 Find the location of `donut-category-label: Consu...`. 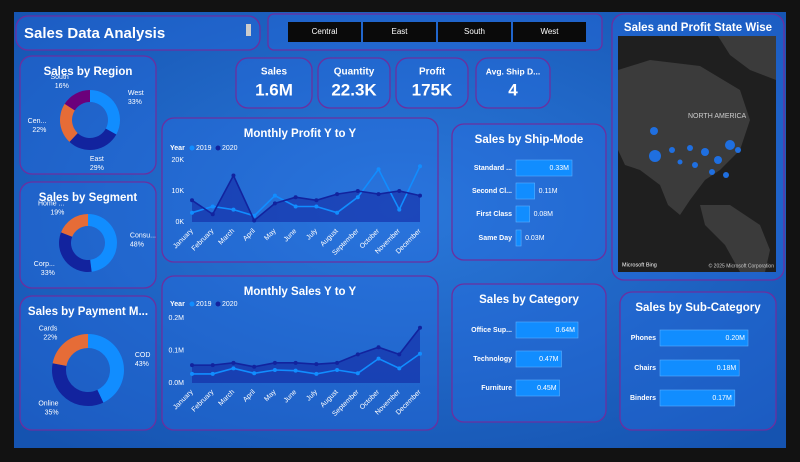

donut-category-label: Consu... is located at coordinates (143, 236).